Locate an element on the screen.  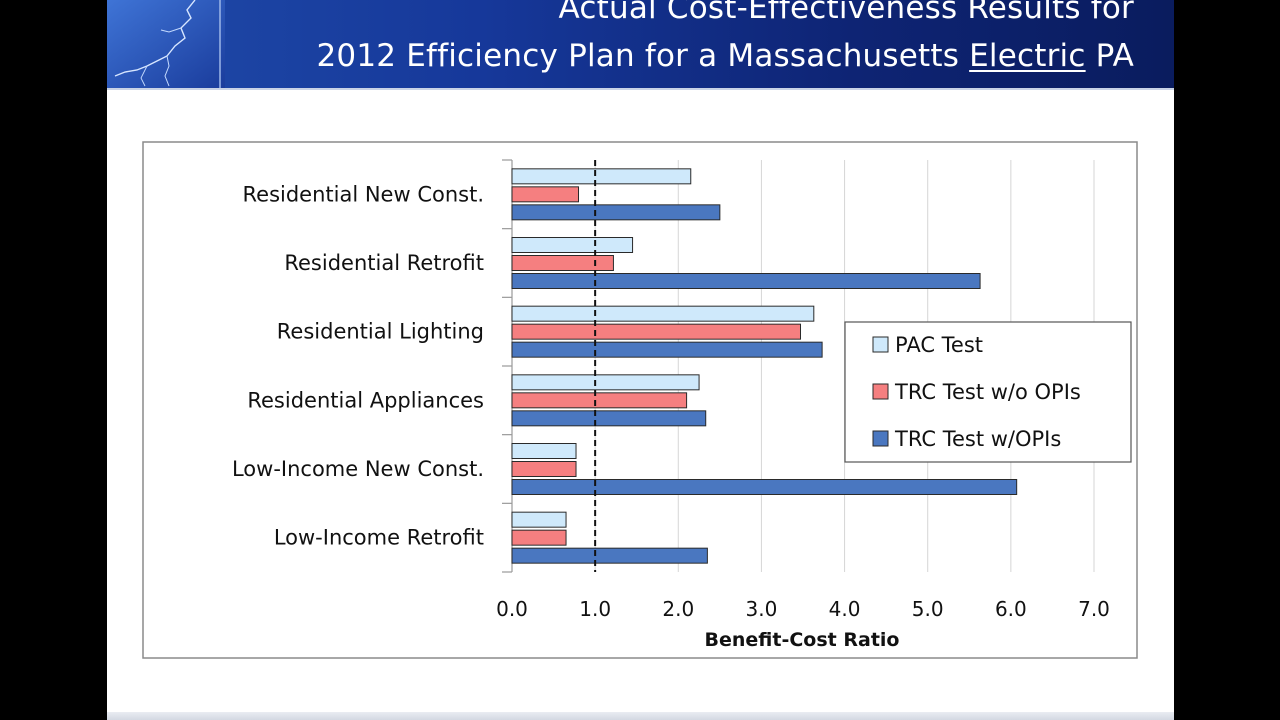
legend-label: TRC Test w/o OPIs is located at coordinates (987, 392).